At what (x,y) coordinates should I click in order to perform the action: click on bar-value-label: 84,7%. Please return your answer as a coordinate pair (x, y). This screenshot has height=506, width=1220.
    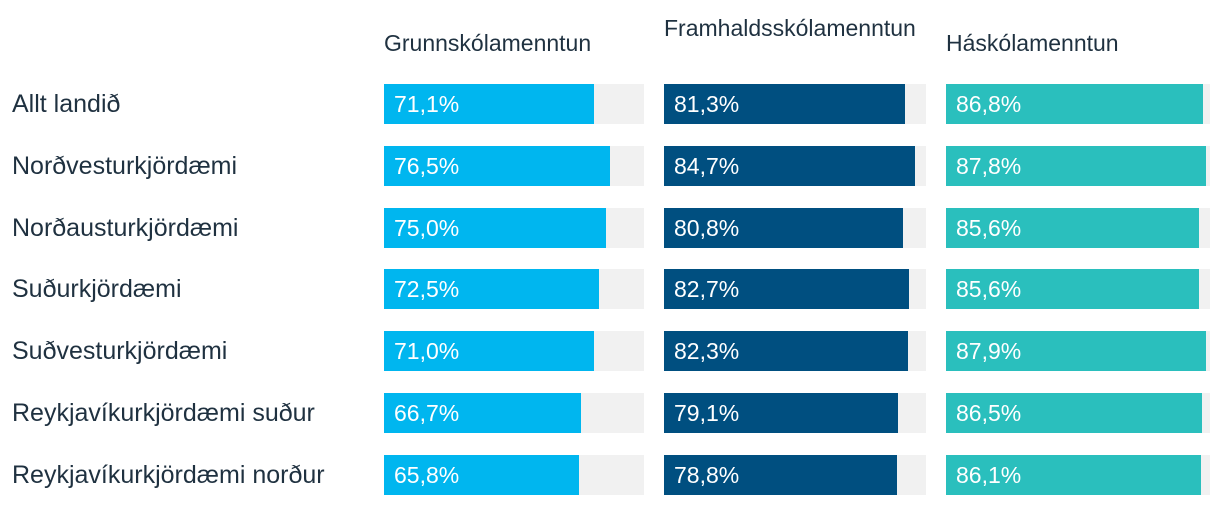
    Looking at the image, I should click on (707, 166).